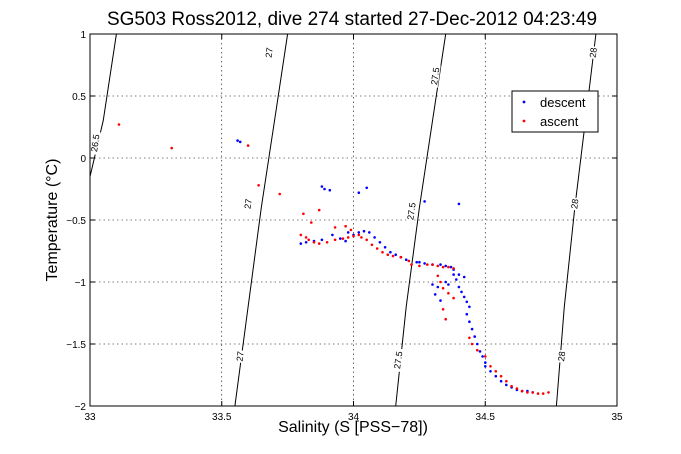 The height and width of the screenshot is (454, 681). What do you see at coordinates (90, 417) in the screenshot?
I see `x-tick-label: 33` at bounding box center [90, 417].